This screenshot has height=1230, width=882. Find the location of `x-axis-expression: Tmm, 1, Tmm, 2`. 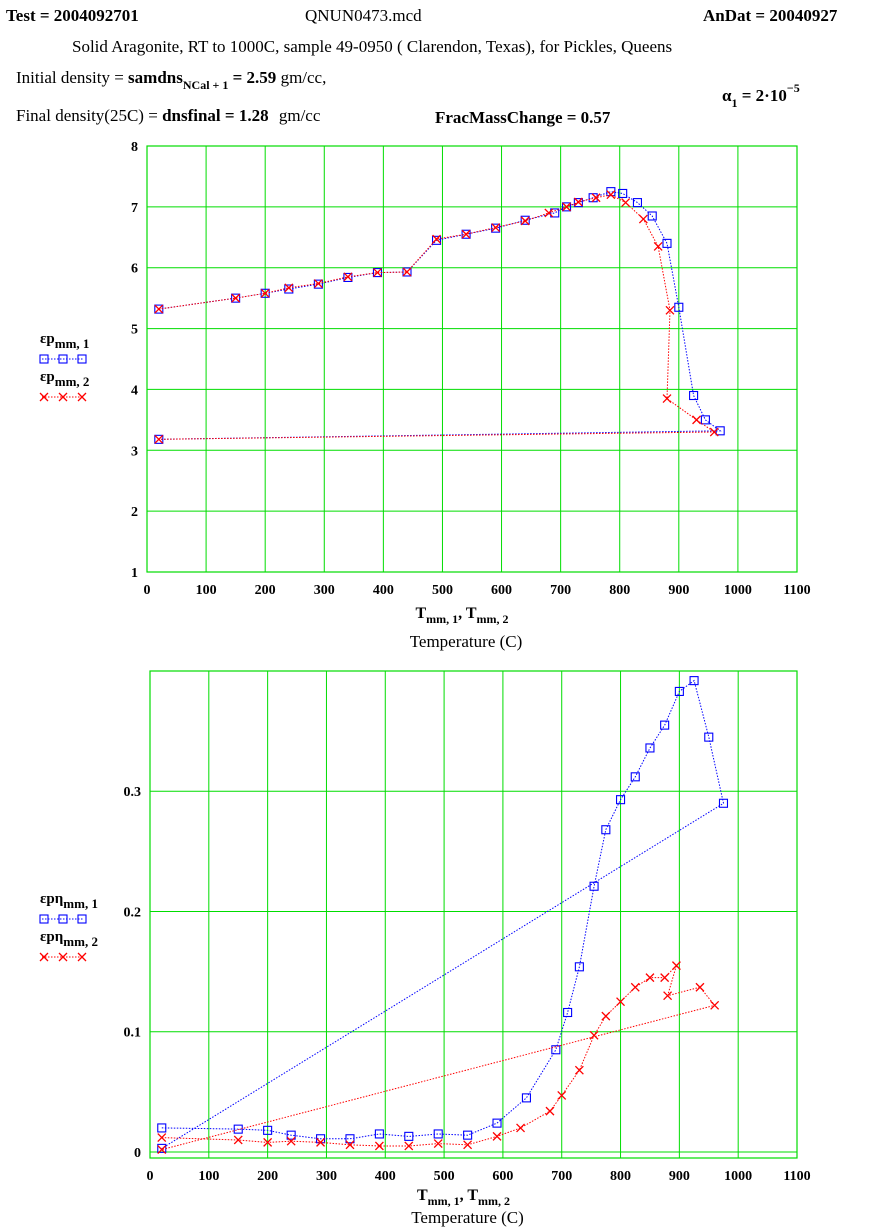

x-axis-expression: Tmm, 1, Tmm, 2 is located at coordinates (461, 615).